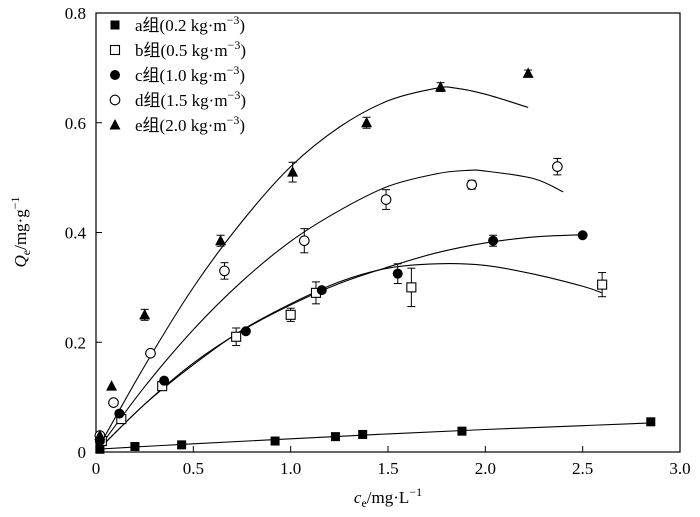  Describe the element at coordinates (115, 124) in the screenshot. I see `legend-marker-e` at that location.